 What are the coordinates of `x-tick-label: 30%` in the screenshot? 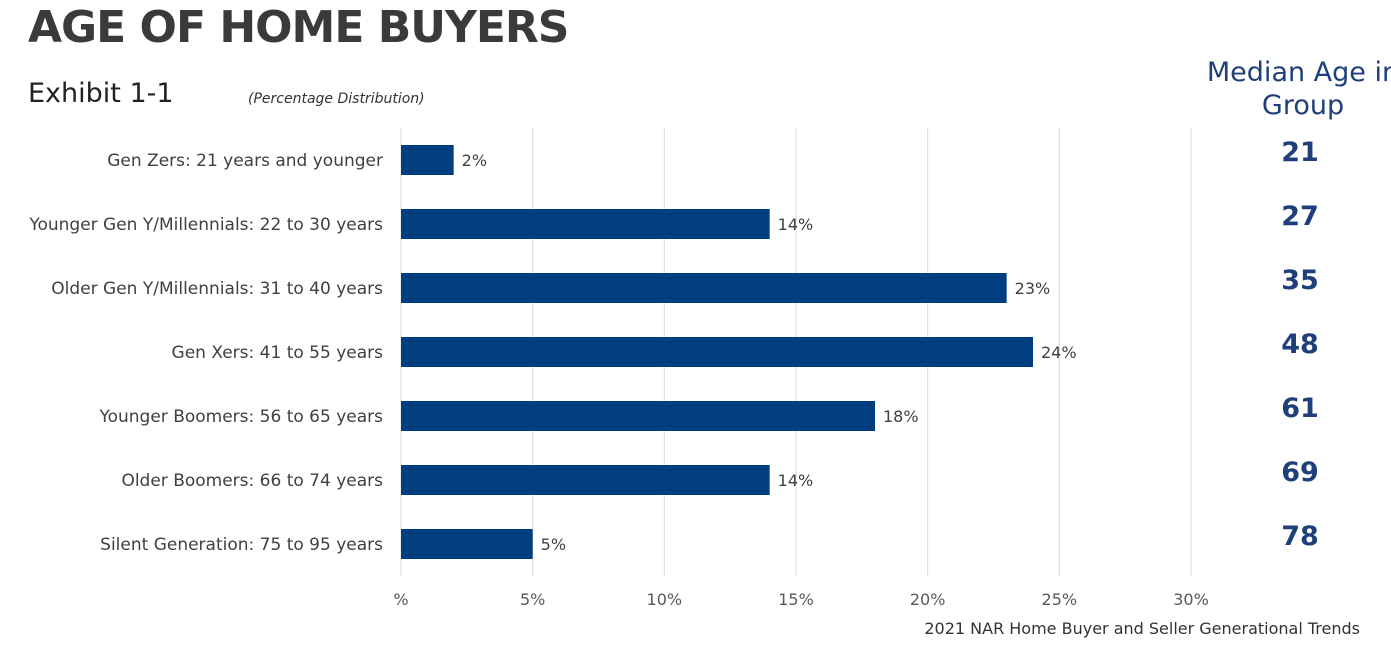 It's located at (1191, 599).